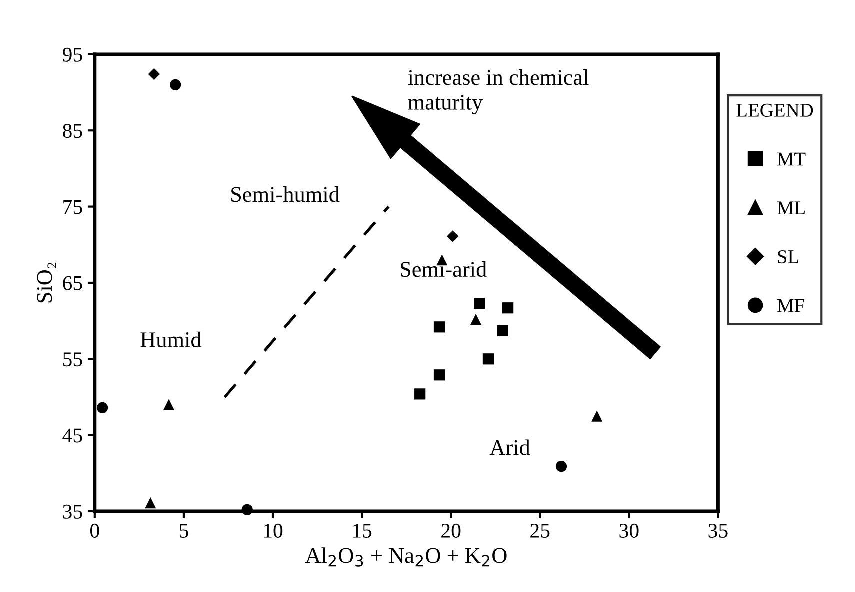 The height and width of the screenshot is (592, 855). What do you see at coordinates (72, 359) in the screenshot?
I see `y-tick-label: 55` at bounding box center [72, 359].